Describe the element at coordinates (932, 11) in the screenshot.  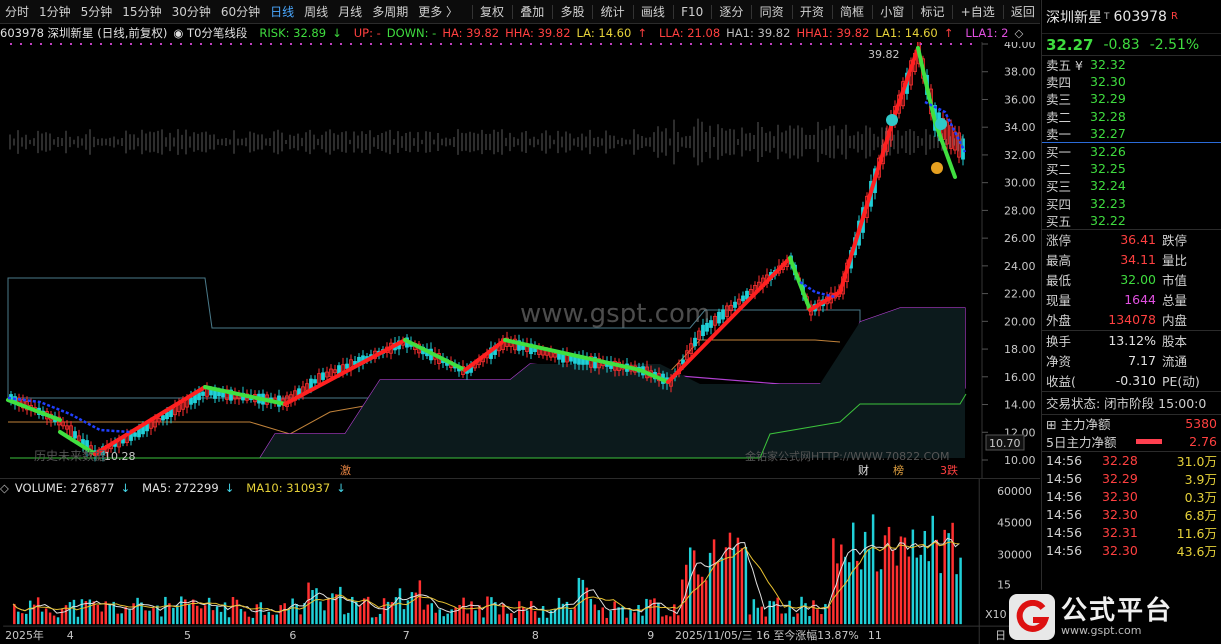
I see `tool-button-11: 标记` at that location.